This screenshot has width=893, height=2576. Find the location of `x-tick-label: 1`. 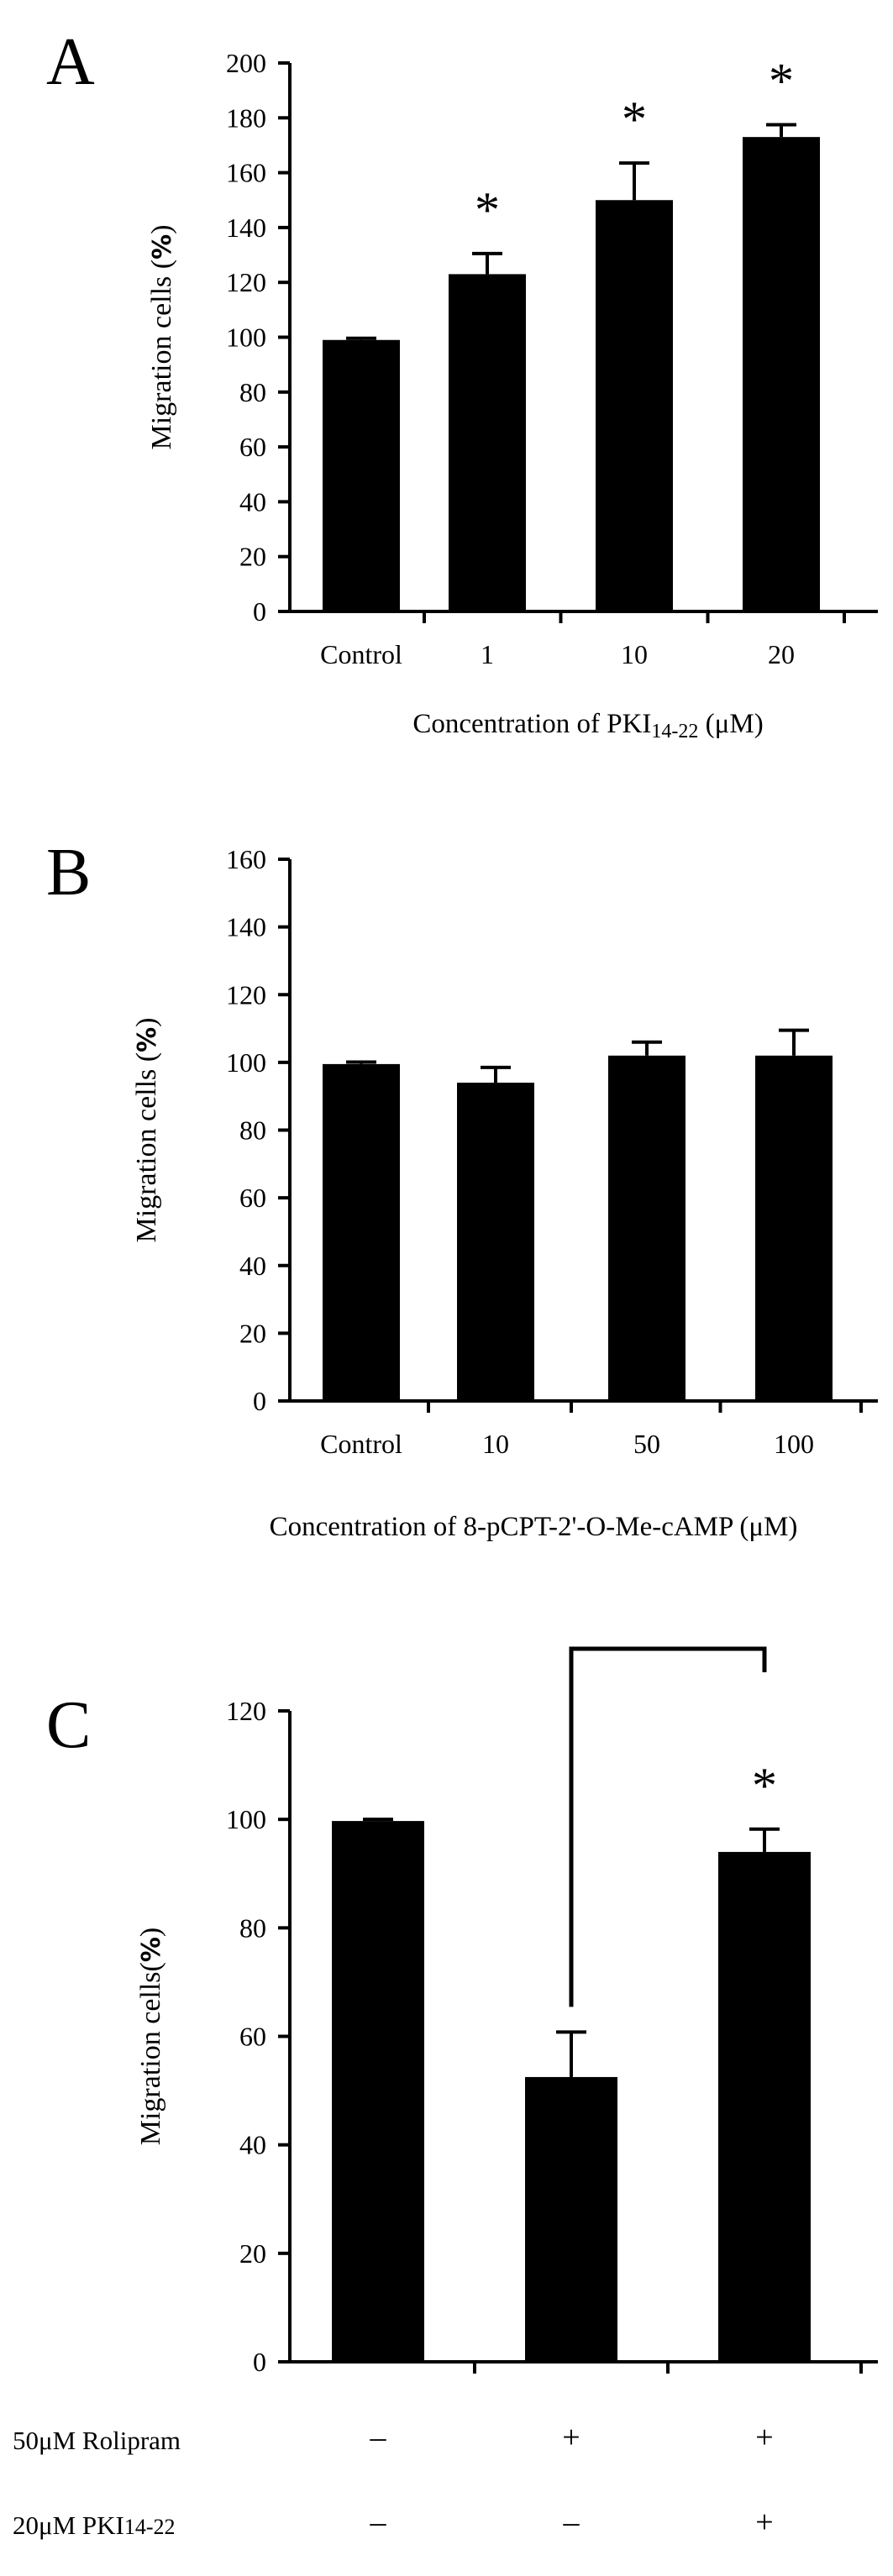

x-tick-label: 1 is located at coordinates (487, 654).